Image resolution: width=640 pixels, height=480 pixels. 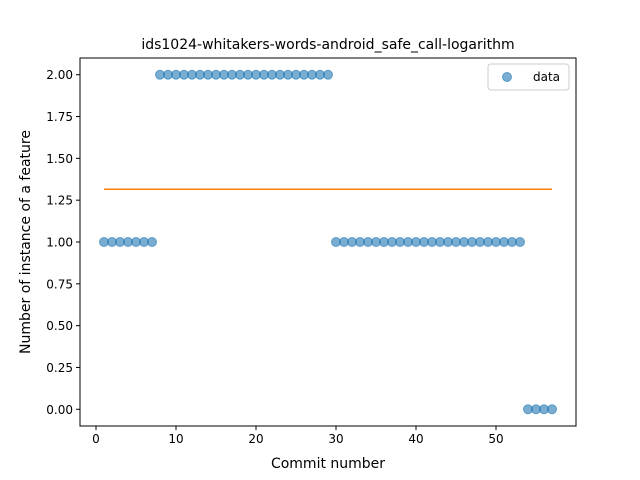 I want to click on x-tick-label: 40, so click(x=415, y=439).